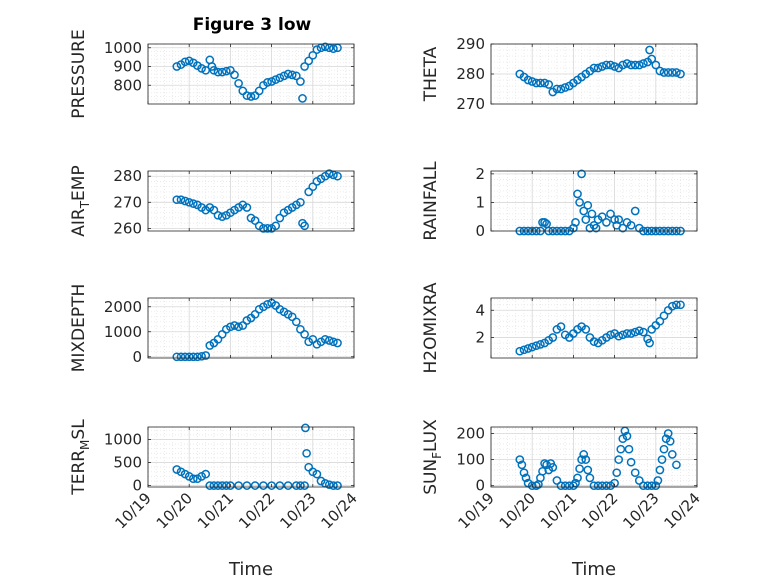 This screenshot has width=778, height=583. Describe the element at coordinates (559, 74) in the screenshot. I see `subplot-theta: 270 280 290 THETA` at that location.